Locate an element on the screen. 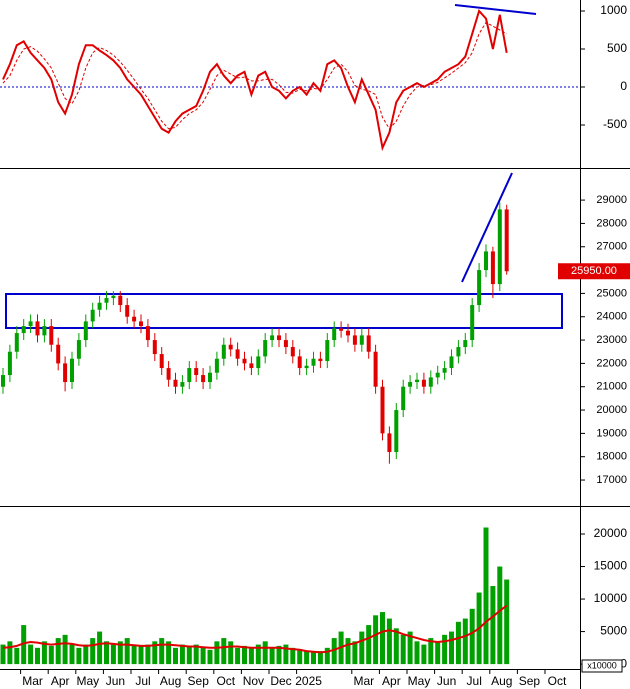  y-tick-label: 20000 is located at coordinates (611, 533).